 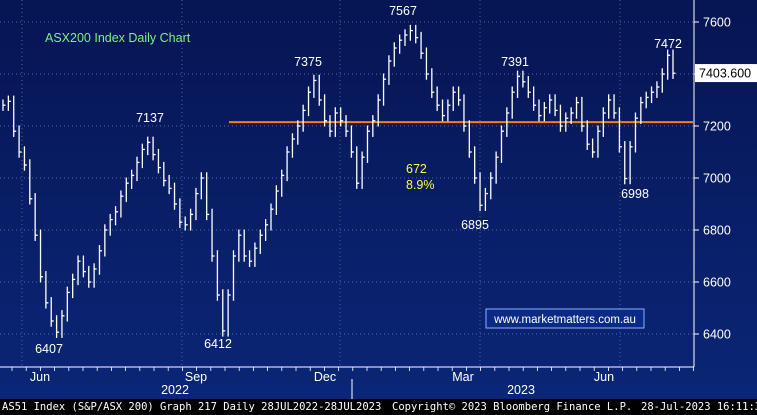 I want to click on annotation: 672 8.9%, so click(x=420, y=177).